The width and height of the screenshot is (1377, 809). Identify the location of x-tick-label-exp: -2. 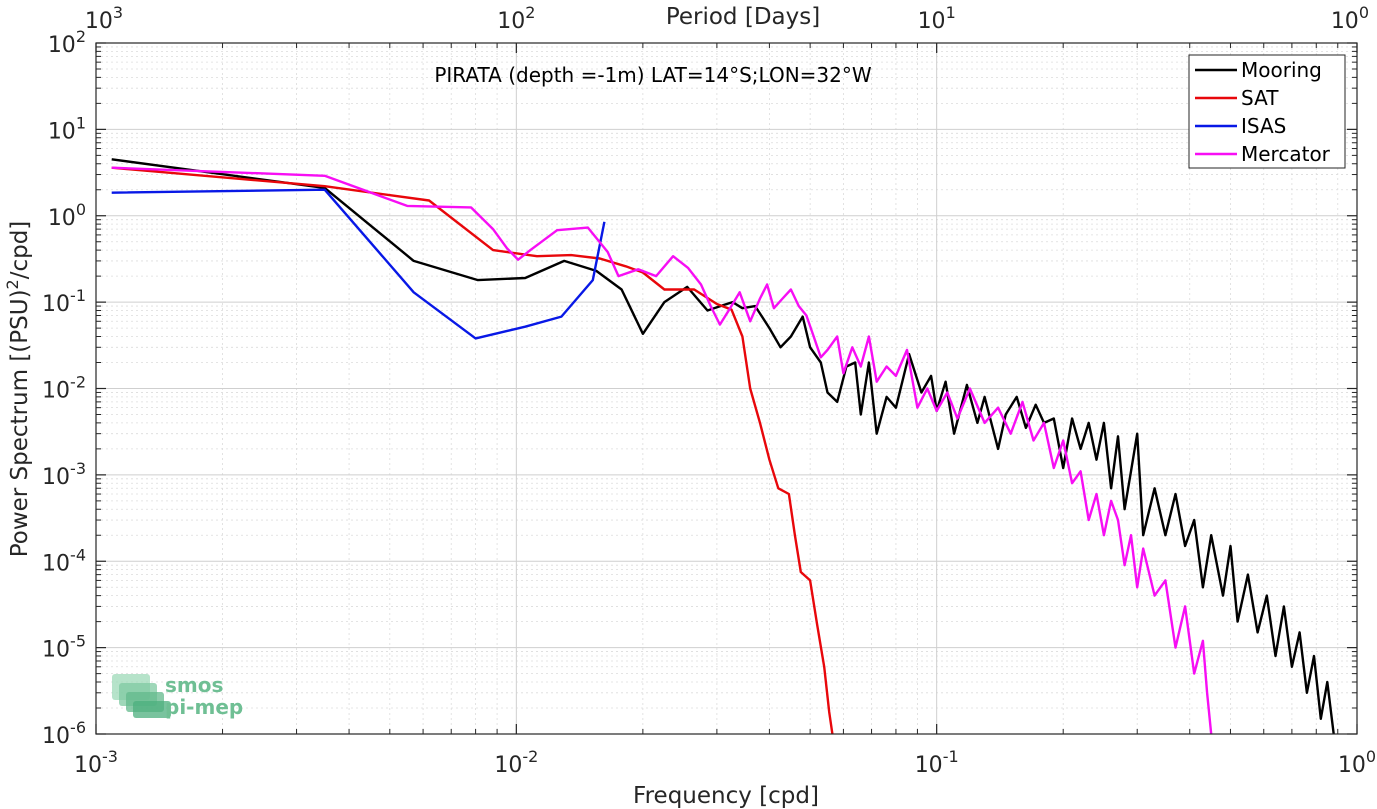
(530, 756).